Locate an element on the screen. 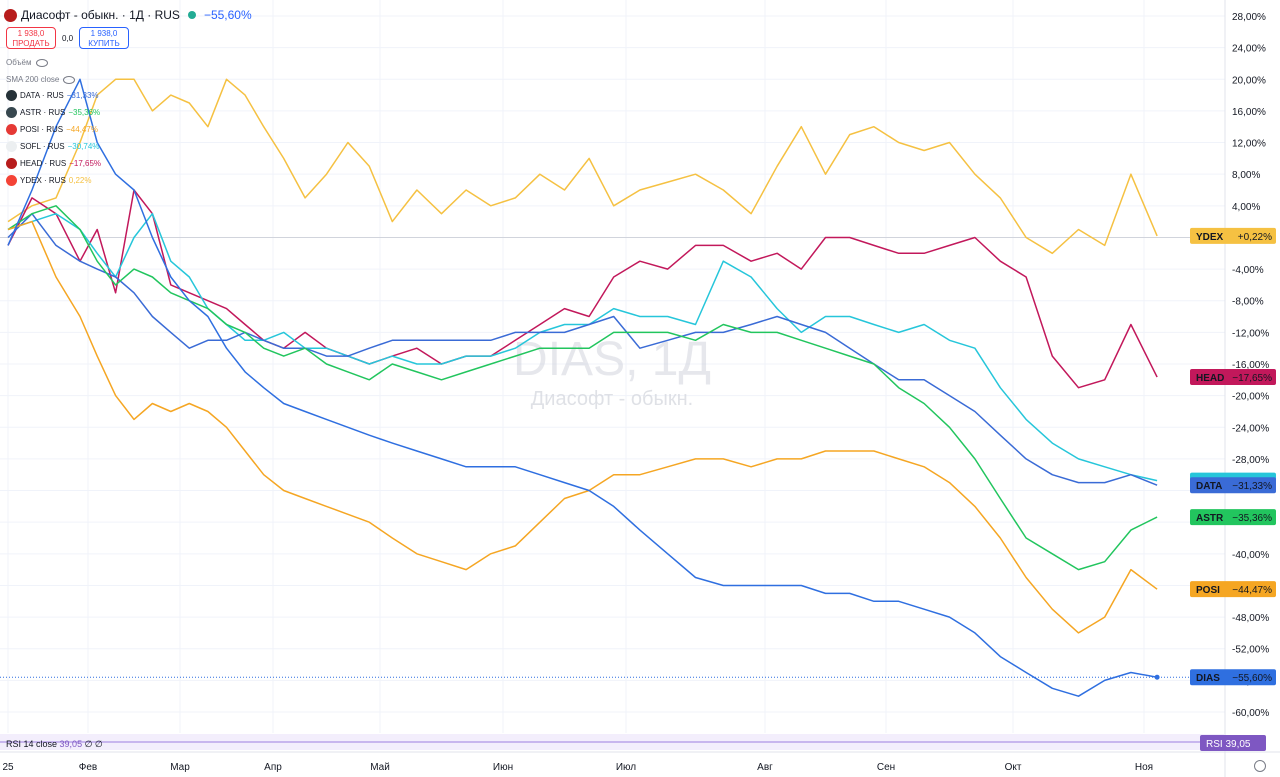 This screenshot has height=777, width=1280. legend-item-posi: POSI · RUS −44,47% is located at coordinates (52, 129).